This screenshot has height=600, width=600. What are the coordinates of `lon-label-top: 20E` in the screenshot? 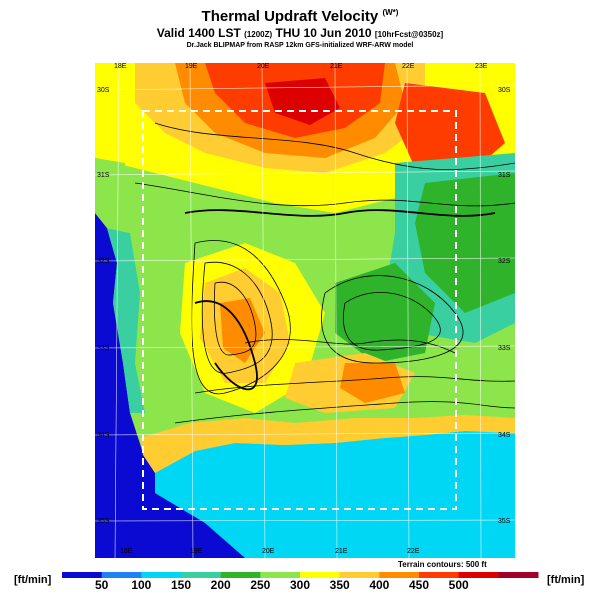 It's located at (263, 66).